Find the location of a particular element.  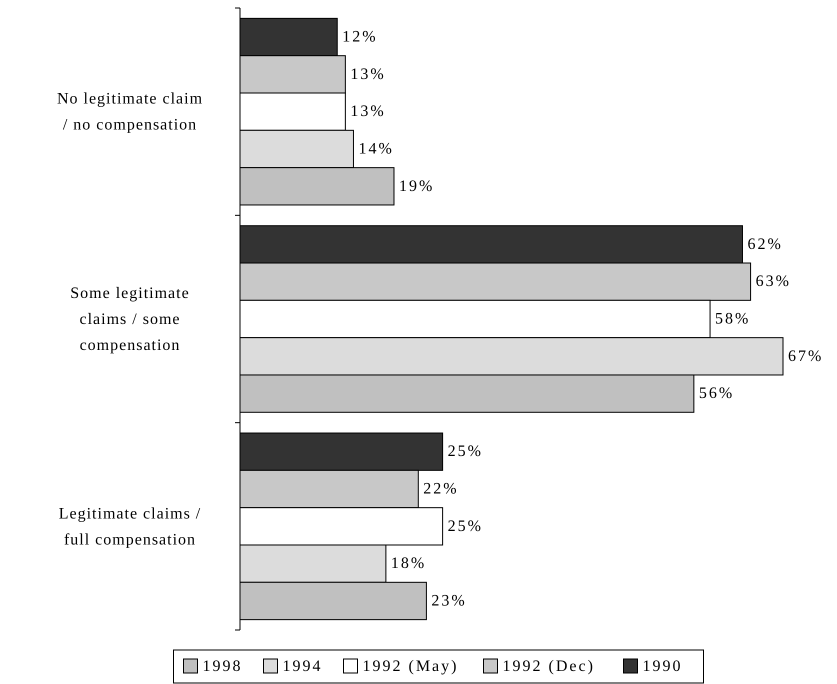

data-label: 56% is located at coordinates (716, 393).